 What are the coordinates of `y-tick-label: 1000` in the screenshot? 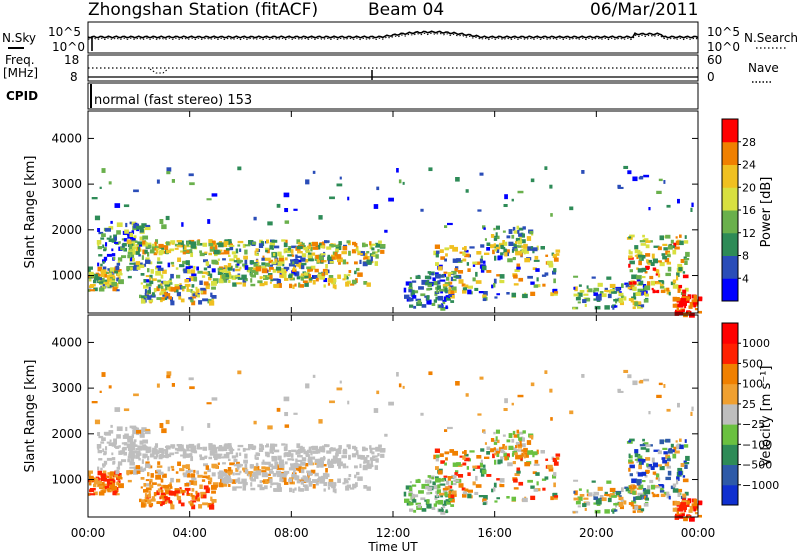 It's located at (66, 480).